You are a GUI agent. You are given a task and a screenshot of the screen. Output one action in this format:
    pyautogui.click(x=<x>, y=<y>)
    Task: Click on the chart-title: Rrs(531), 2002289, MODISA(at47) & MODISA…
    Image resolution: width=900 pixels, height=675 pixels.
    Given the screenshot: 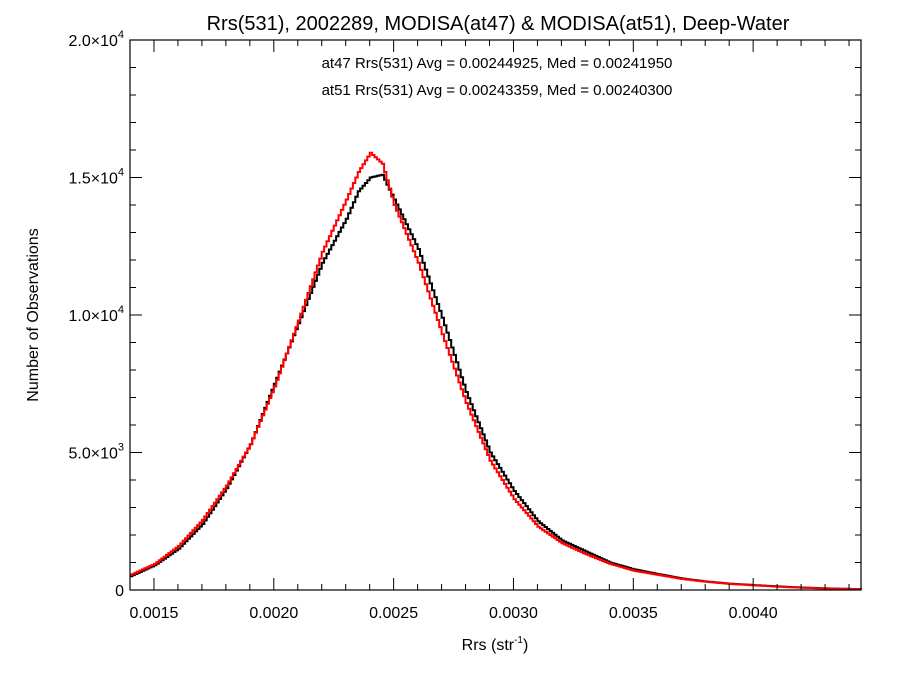 What is the action you would take?
    pyautogui.click(x=498, y=24)
    